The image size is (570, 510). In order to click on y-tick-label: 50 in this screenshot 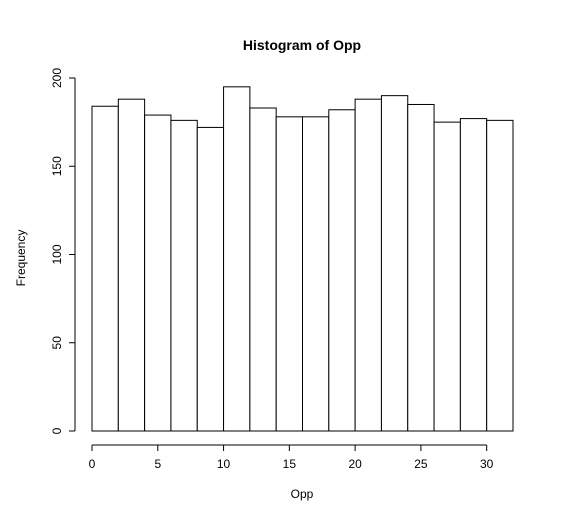, I will do `click(57, 343)`.